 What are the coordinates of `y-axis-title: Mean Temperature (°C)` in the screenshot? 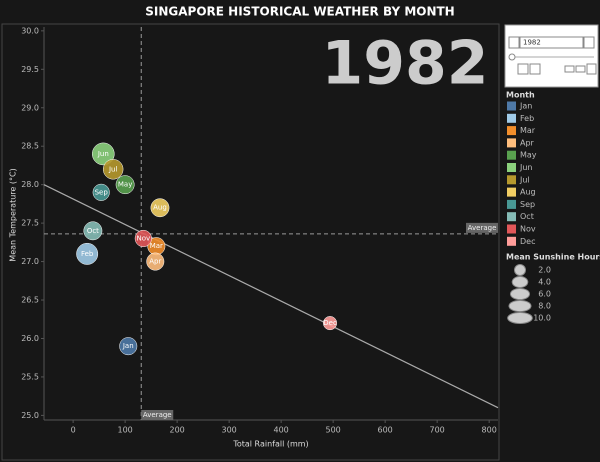 It's located at (13, 214).